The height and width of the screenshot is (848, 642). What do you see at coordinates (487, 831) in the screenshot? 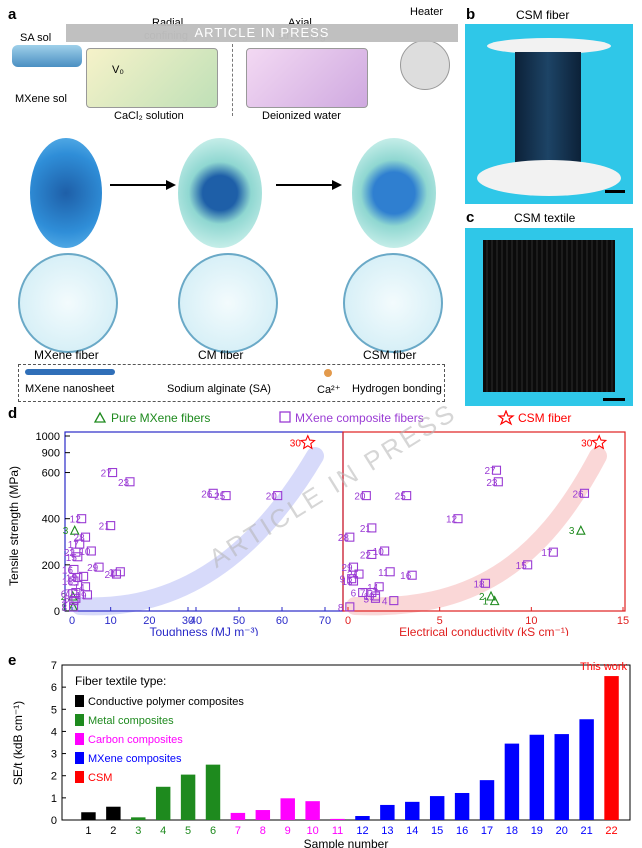
I see `x-tick-label: 17` at bounding box center [487, 831].